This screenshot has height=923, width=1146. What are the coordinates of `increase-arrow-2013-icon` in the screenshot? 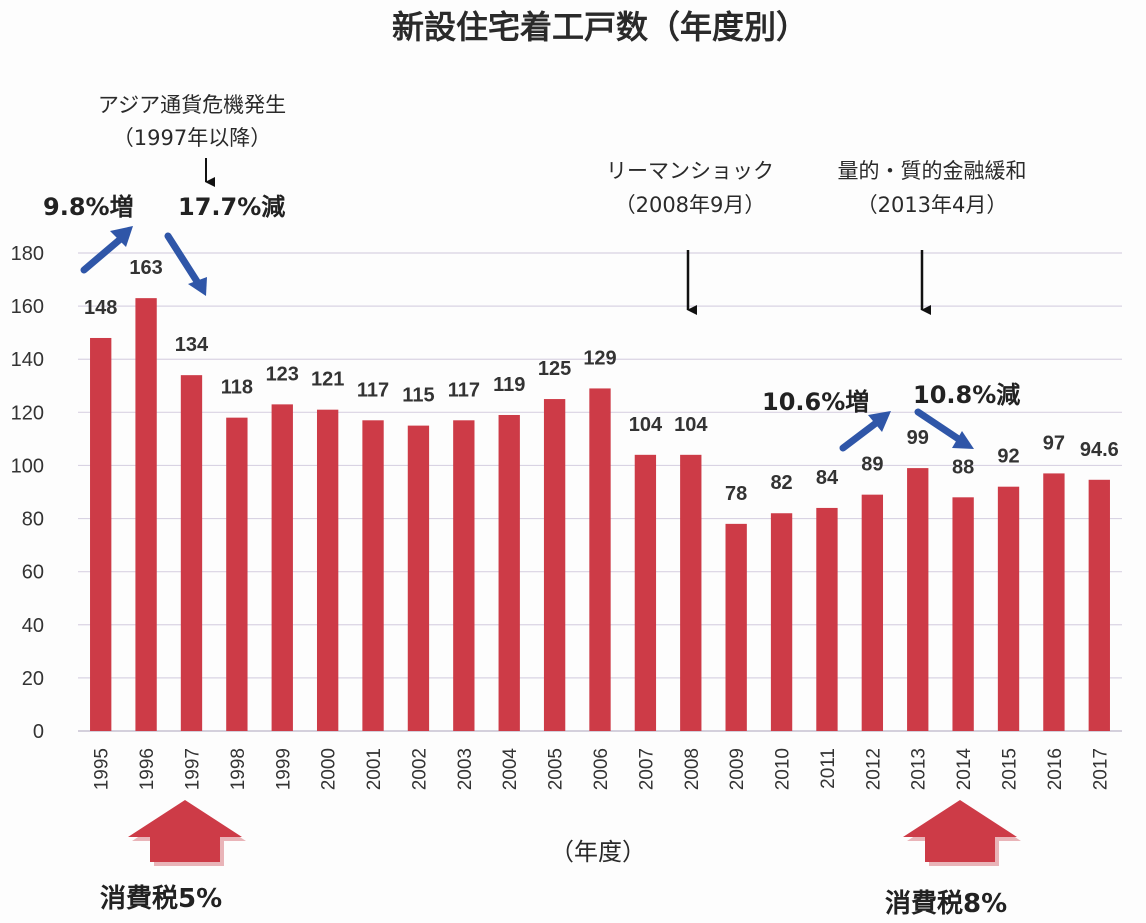 It's located at (865, 431).